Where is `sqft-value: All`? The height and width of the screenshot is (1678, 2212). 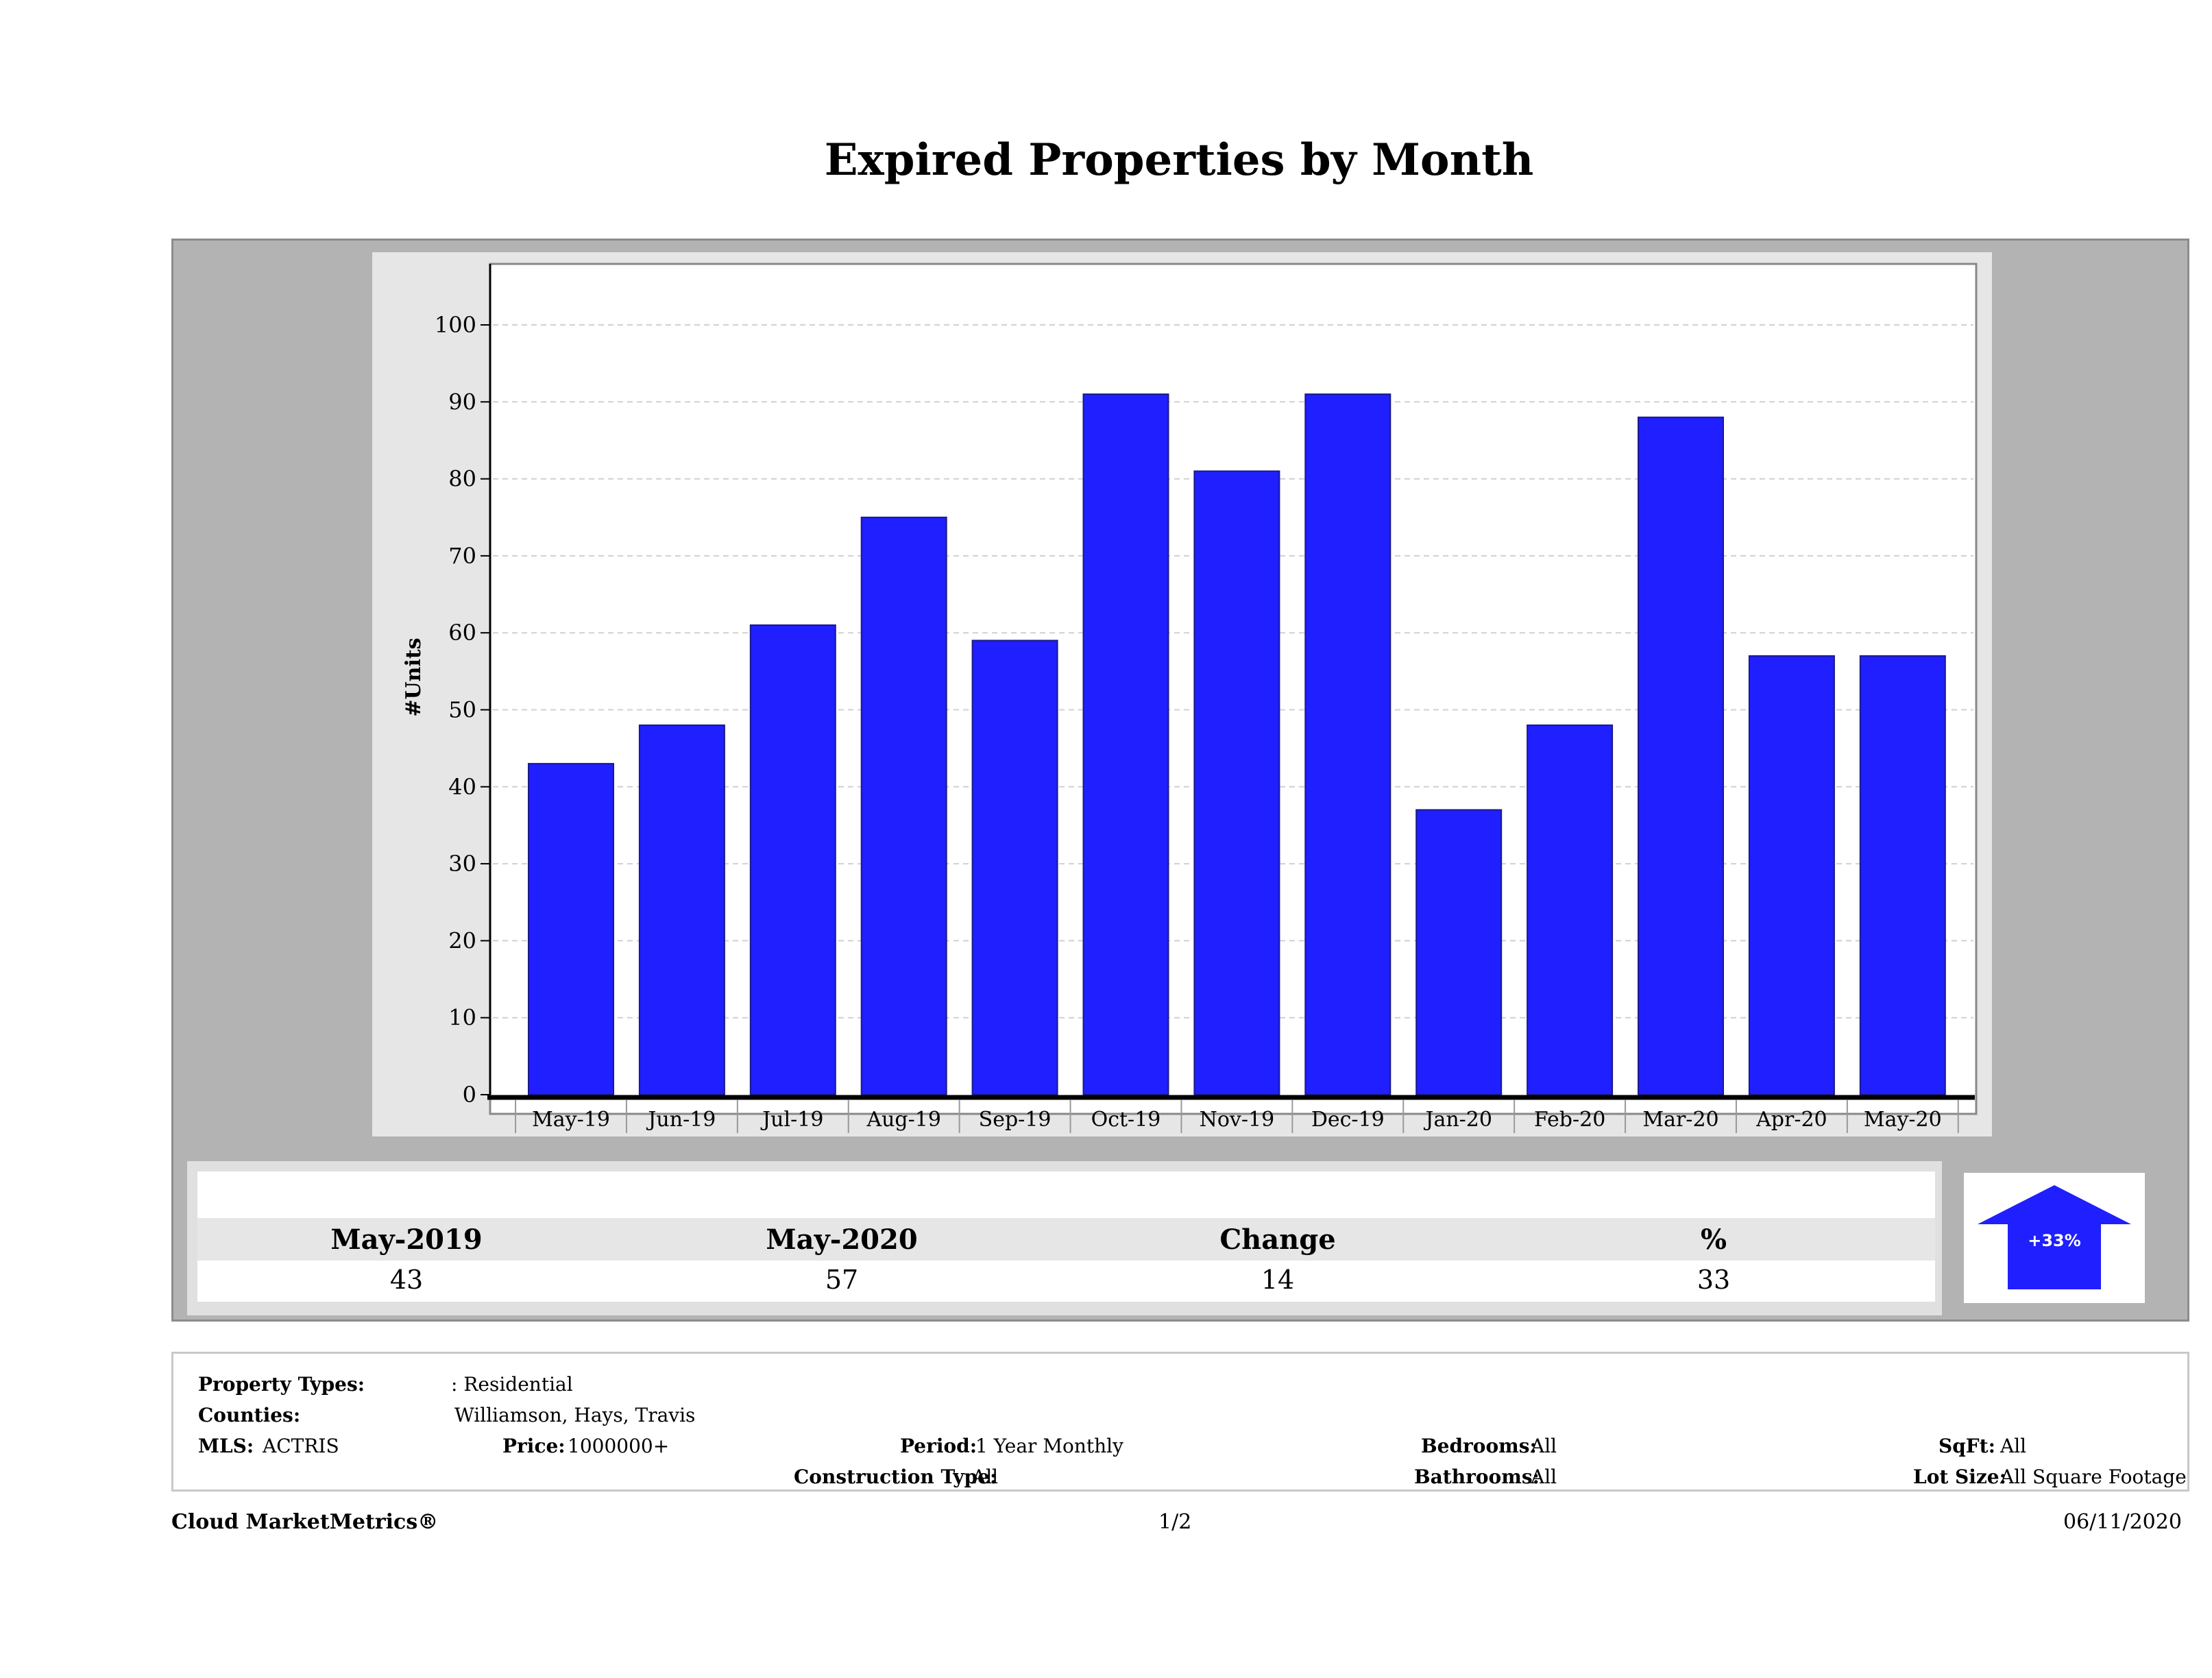
sqft-value: All is located at coordinates (2013, 1446).